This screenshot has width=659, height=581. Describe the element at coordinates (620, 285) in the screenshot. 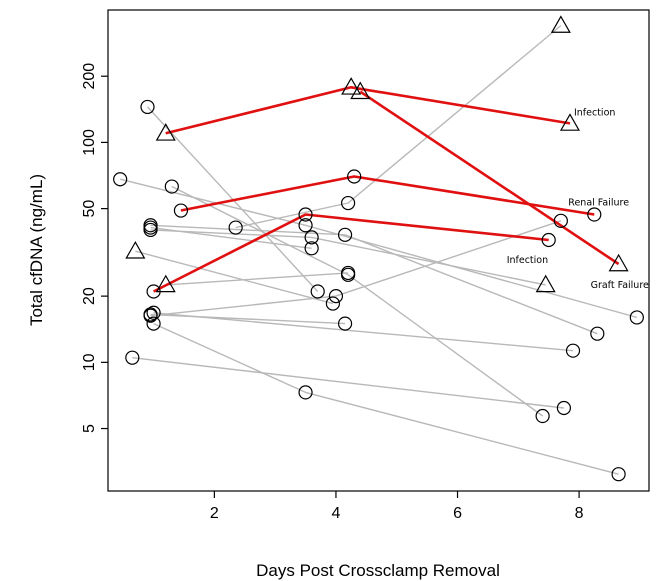

I see `outcome-annotation: Graft Failure` at that location.